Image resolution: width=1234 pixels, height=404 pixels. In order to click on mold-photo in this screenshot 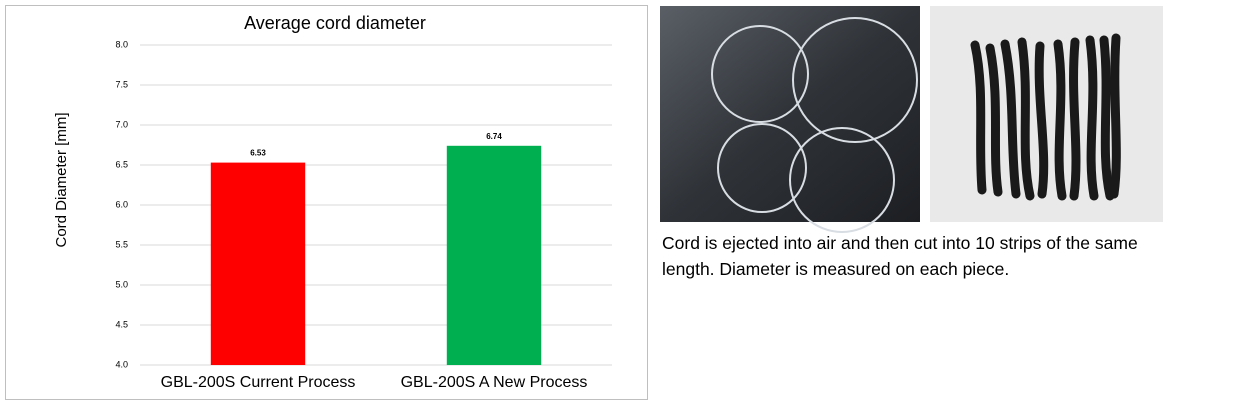, I will do `click(790, 114)`.